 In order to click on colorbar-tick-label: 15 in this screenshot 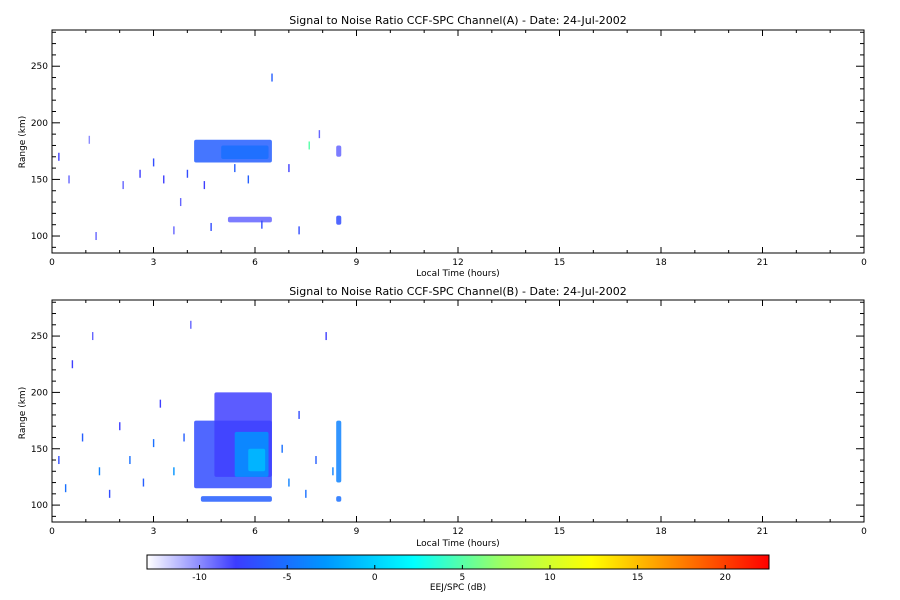, I will do `click(637, 578)`.